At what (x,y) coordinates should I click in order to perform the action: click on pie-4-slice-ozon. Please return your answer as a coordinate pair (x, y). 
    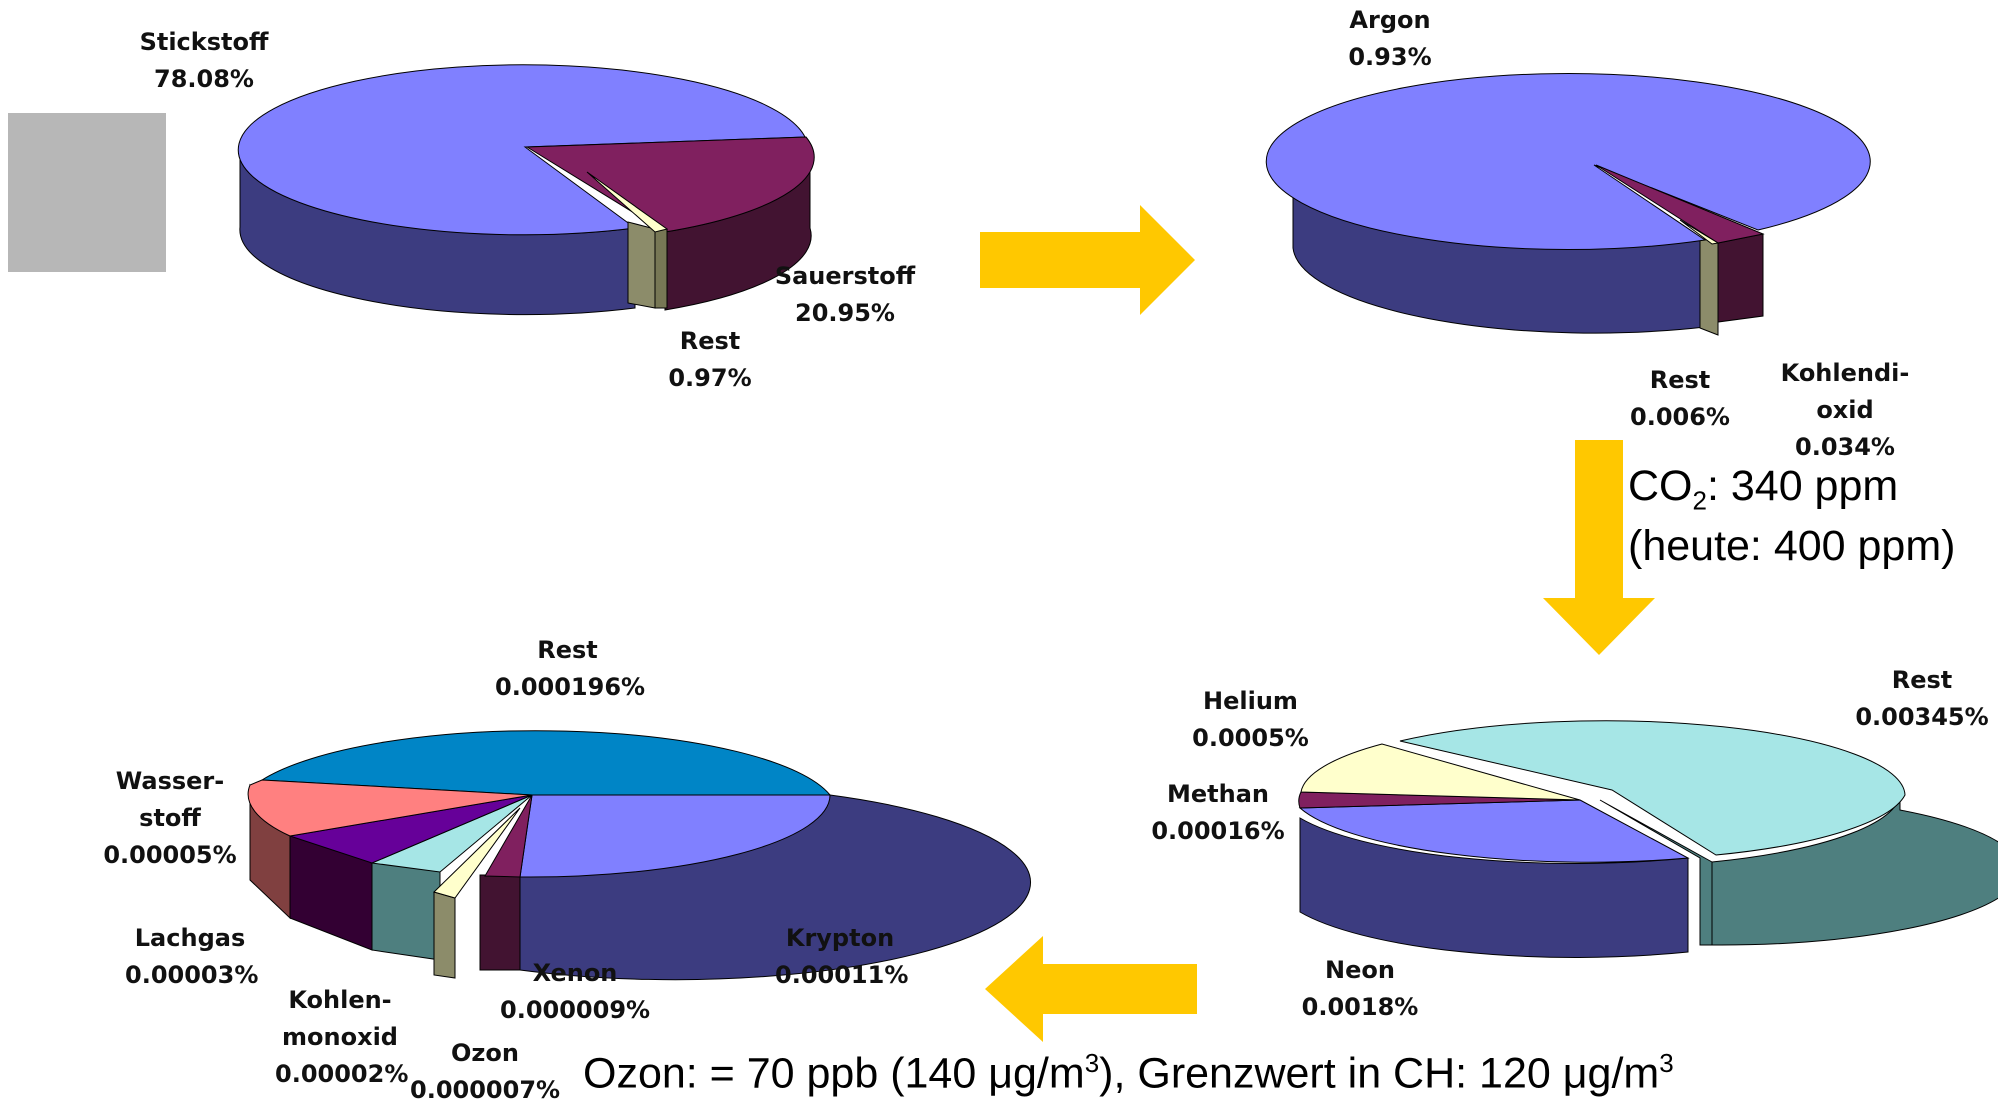
    Looking at the image, I should click on (477, 853).